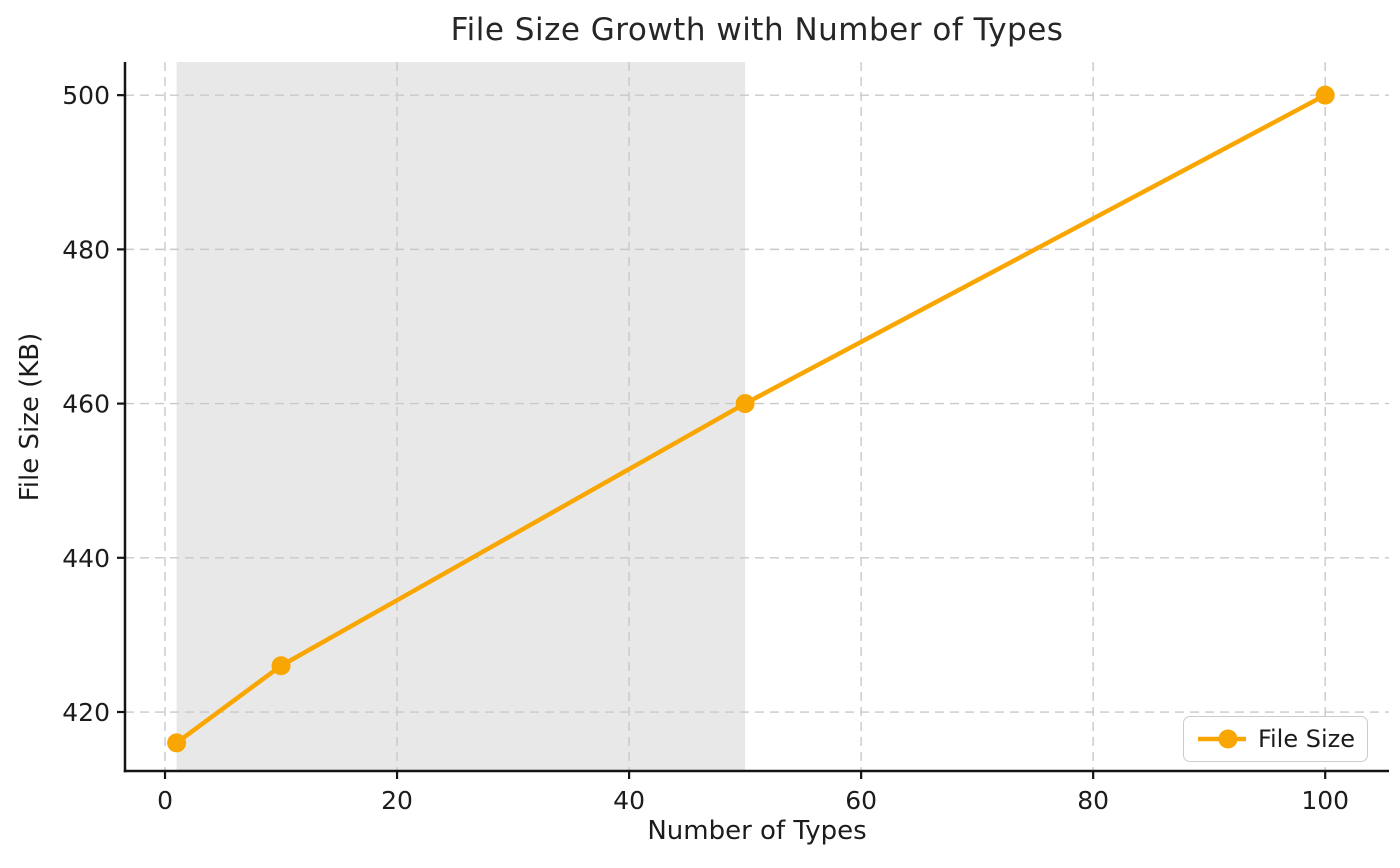 This screenshot has height=868, width=1400. Describe the element at coordinates (30, 417) in the screenshot. I see `y-axis-label: File Size (KB)` at that location.